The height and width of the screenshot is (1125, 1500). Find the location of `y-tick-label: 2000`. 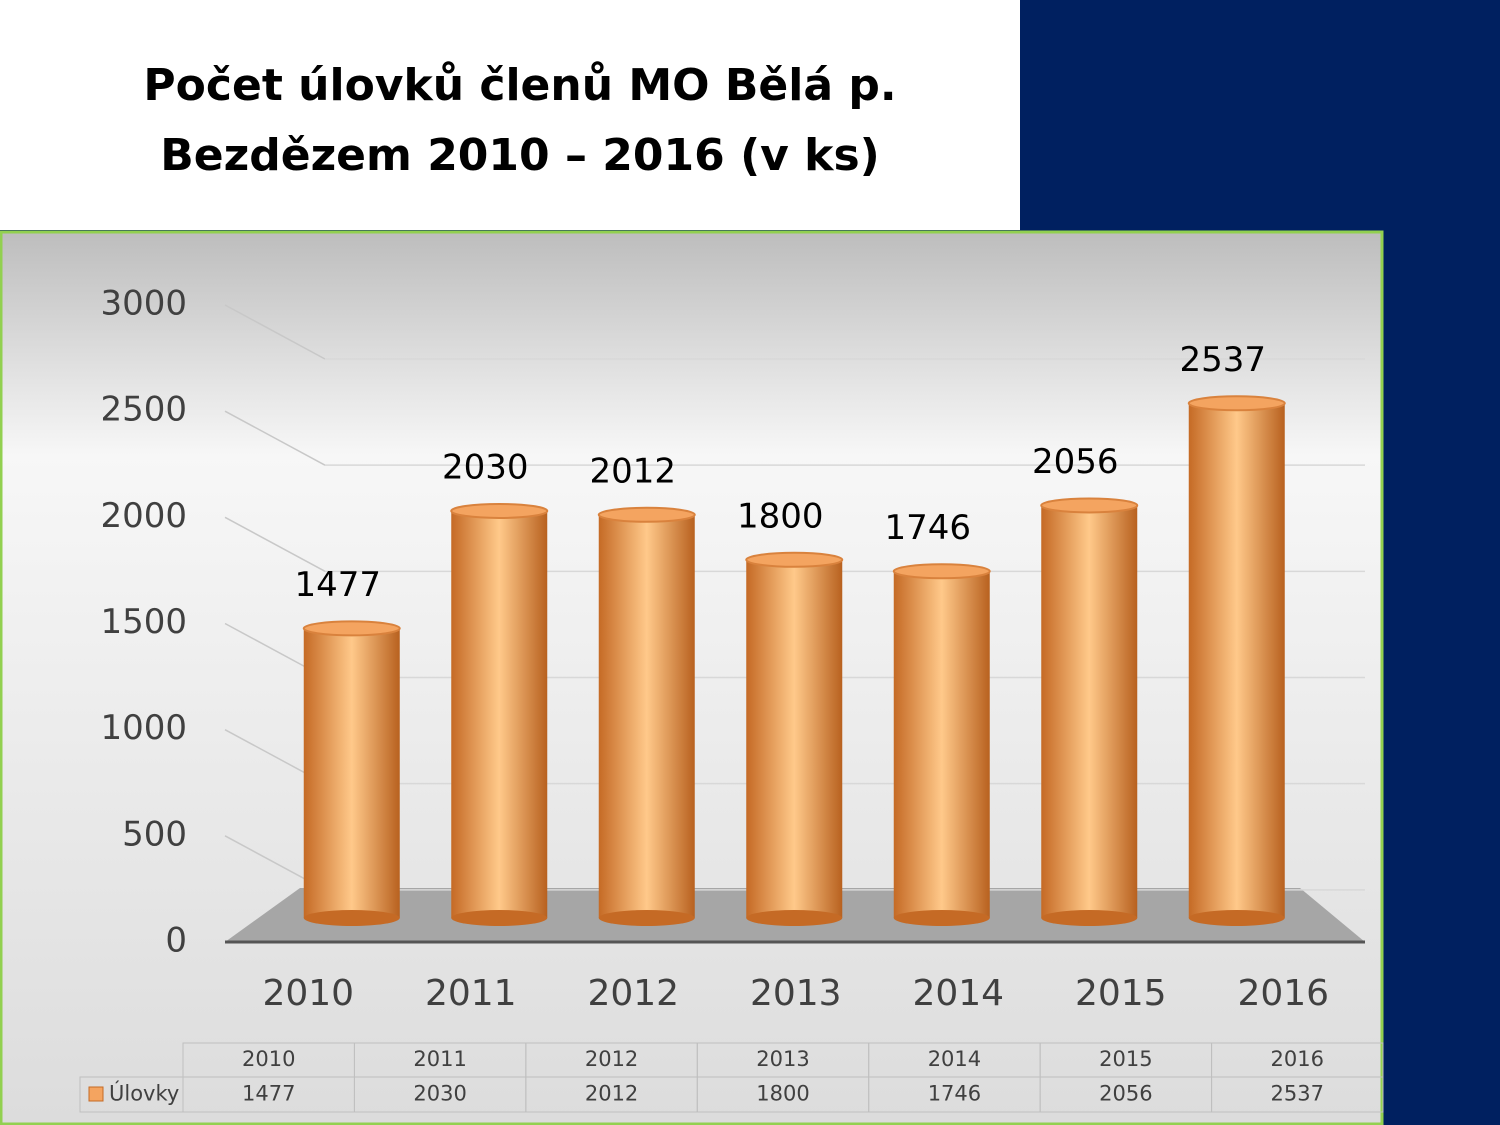

y-tick-label: 2000 is located at coordinates (143, 516).